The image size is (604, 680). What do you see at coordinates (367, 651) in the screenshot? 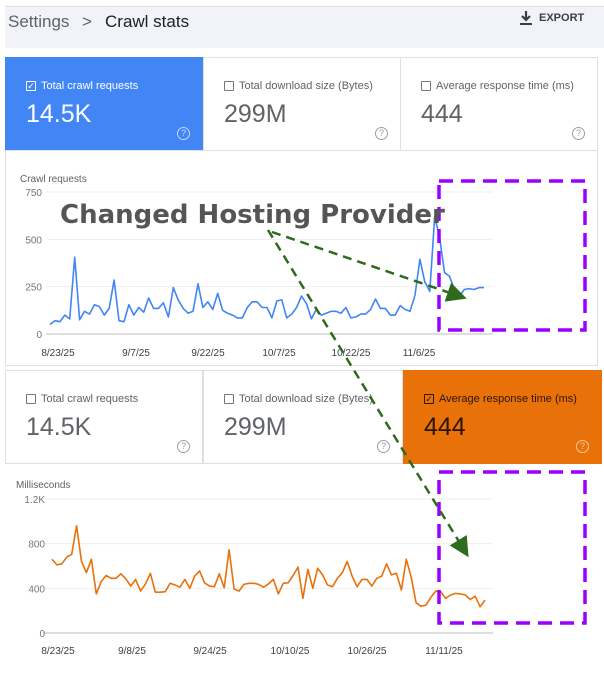
I see `x-tick-label: 10/26/25` at bounding box center [367, 651].